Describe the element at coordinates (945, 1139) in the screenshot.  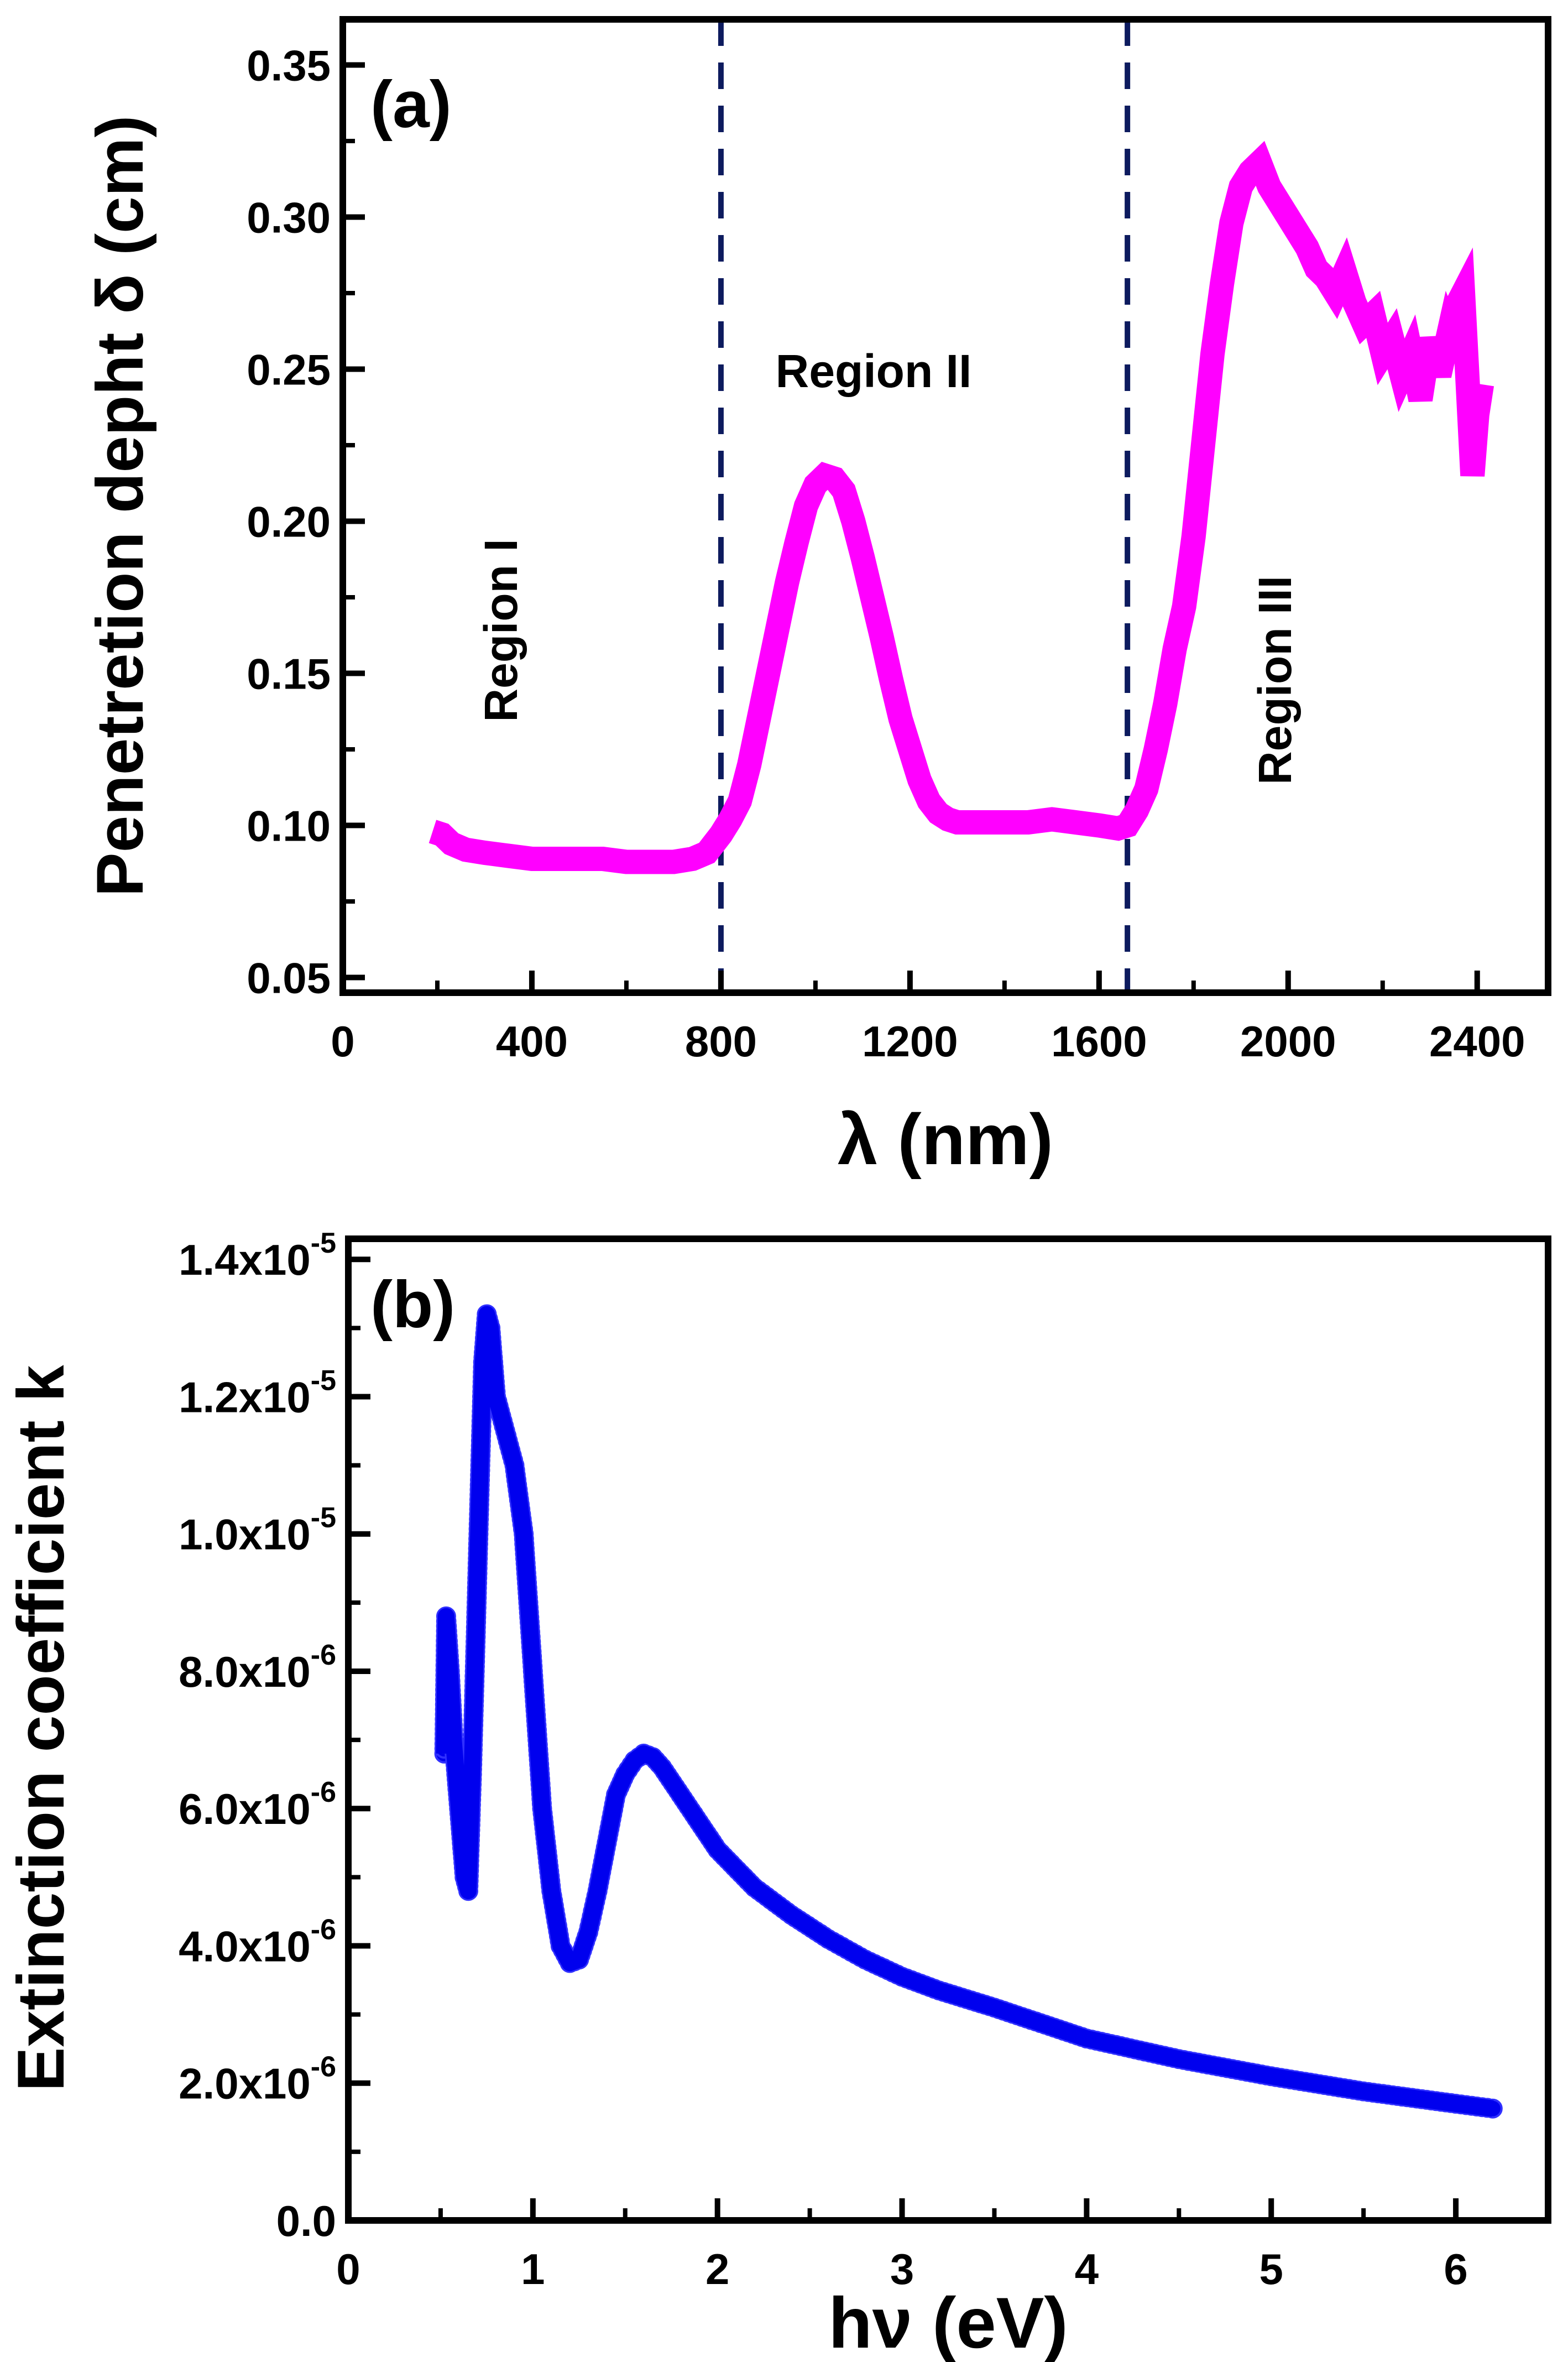
I see `x-axis-label-a: λ (nm)` at that location.